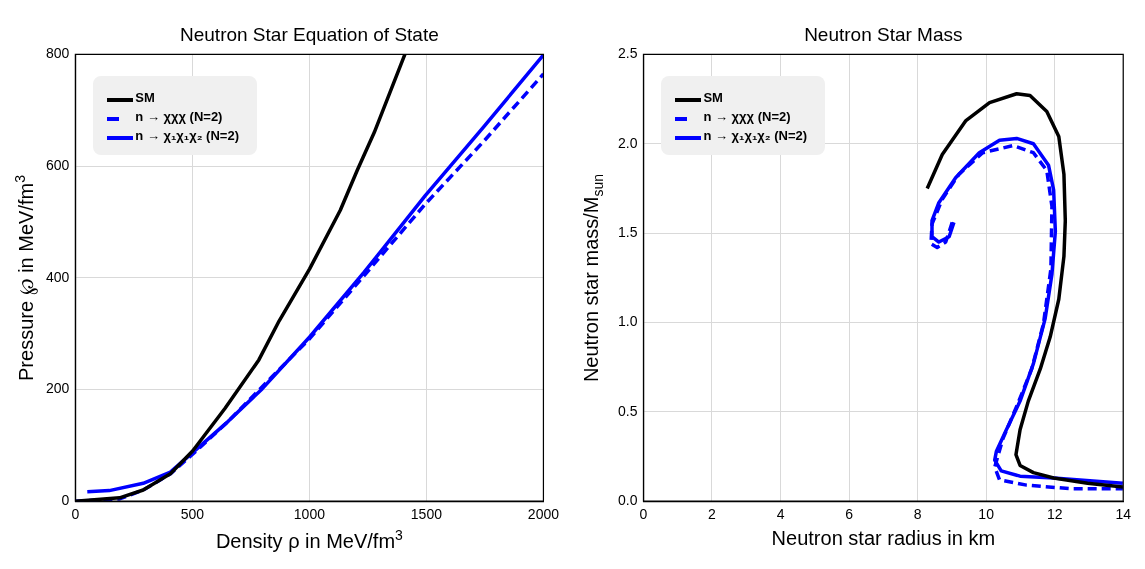 The image size is (1145, 569). I want to click on y-tick-label: 1.5, so click(627, 231).